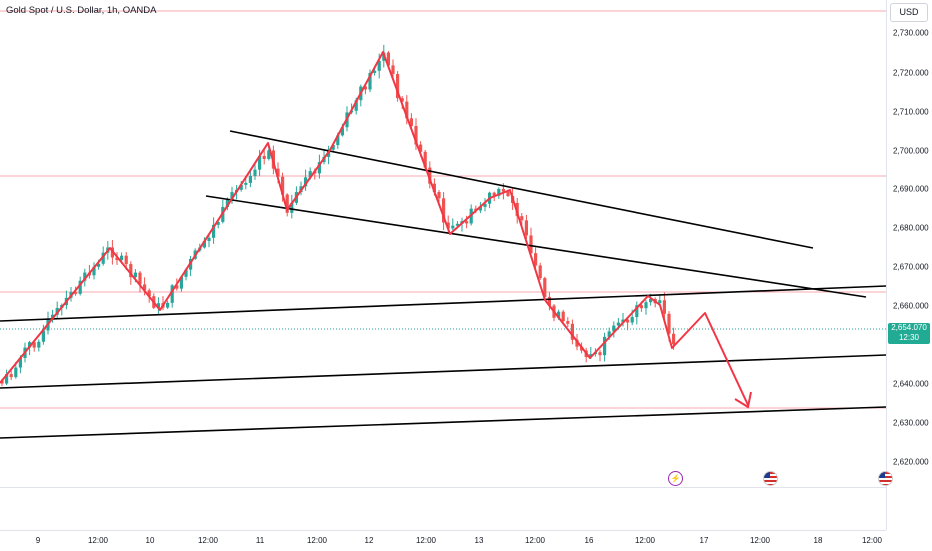 The width and height of the screenshot is (932, 551). Describe the element at coordinates (909, 12) in the screenshot. I see `currency-button: USD` at that location.